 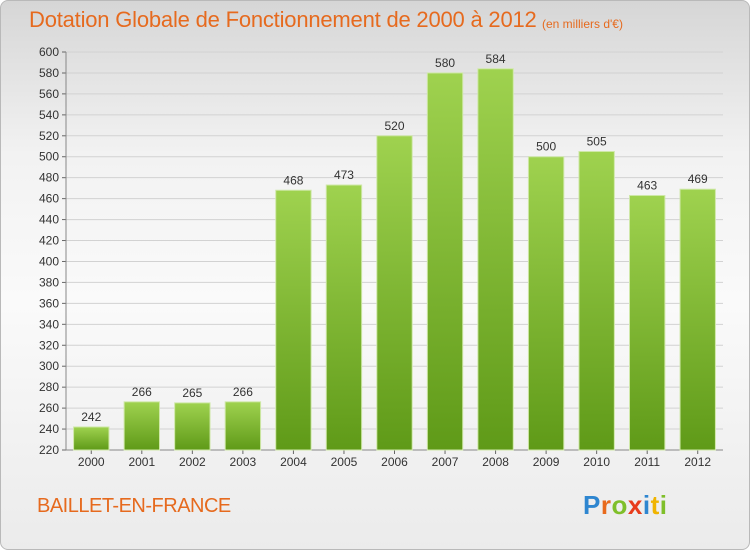 What do you see at coordinates (49, 52) in the screenshot?
I see `y-tick-label: 600` at bounding box center [49, 52].